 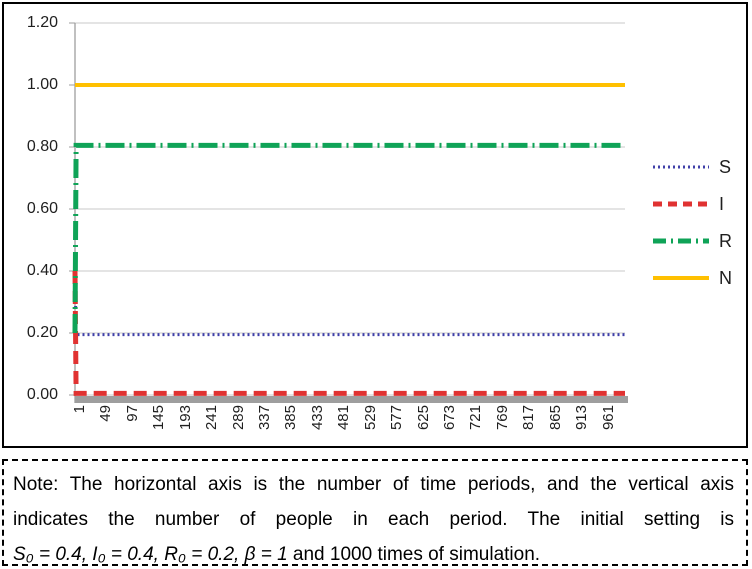 What do you see at coordinates (150, 554) in the screenshot?
I see `note-initial-values: S₀ = 0.4, I₀ = 0.4, R₀ = 0.2, β = 1` at bounding box center [150, 554].